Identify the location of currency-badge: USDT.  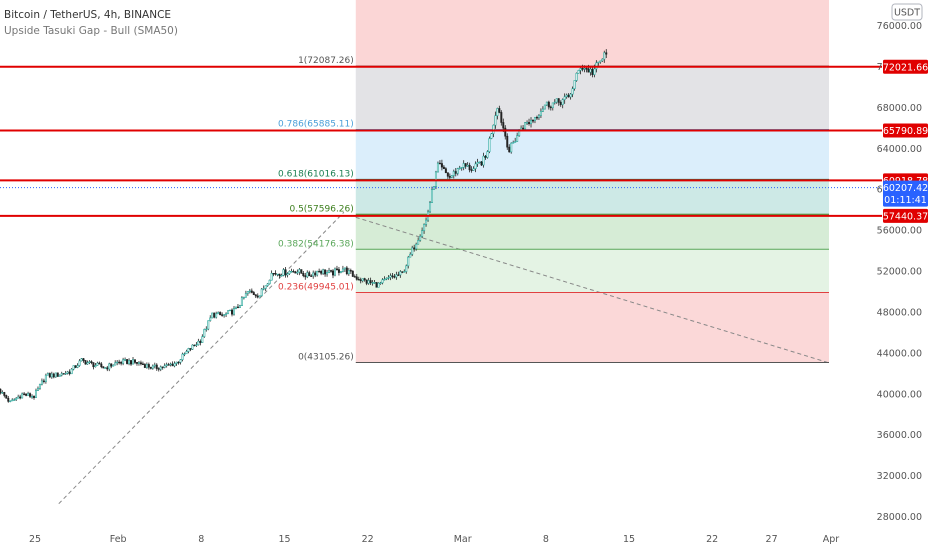
(907, 12).